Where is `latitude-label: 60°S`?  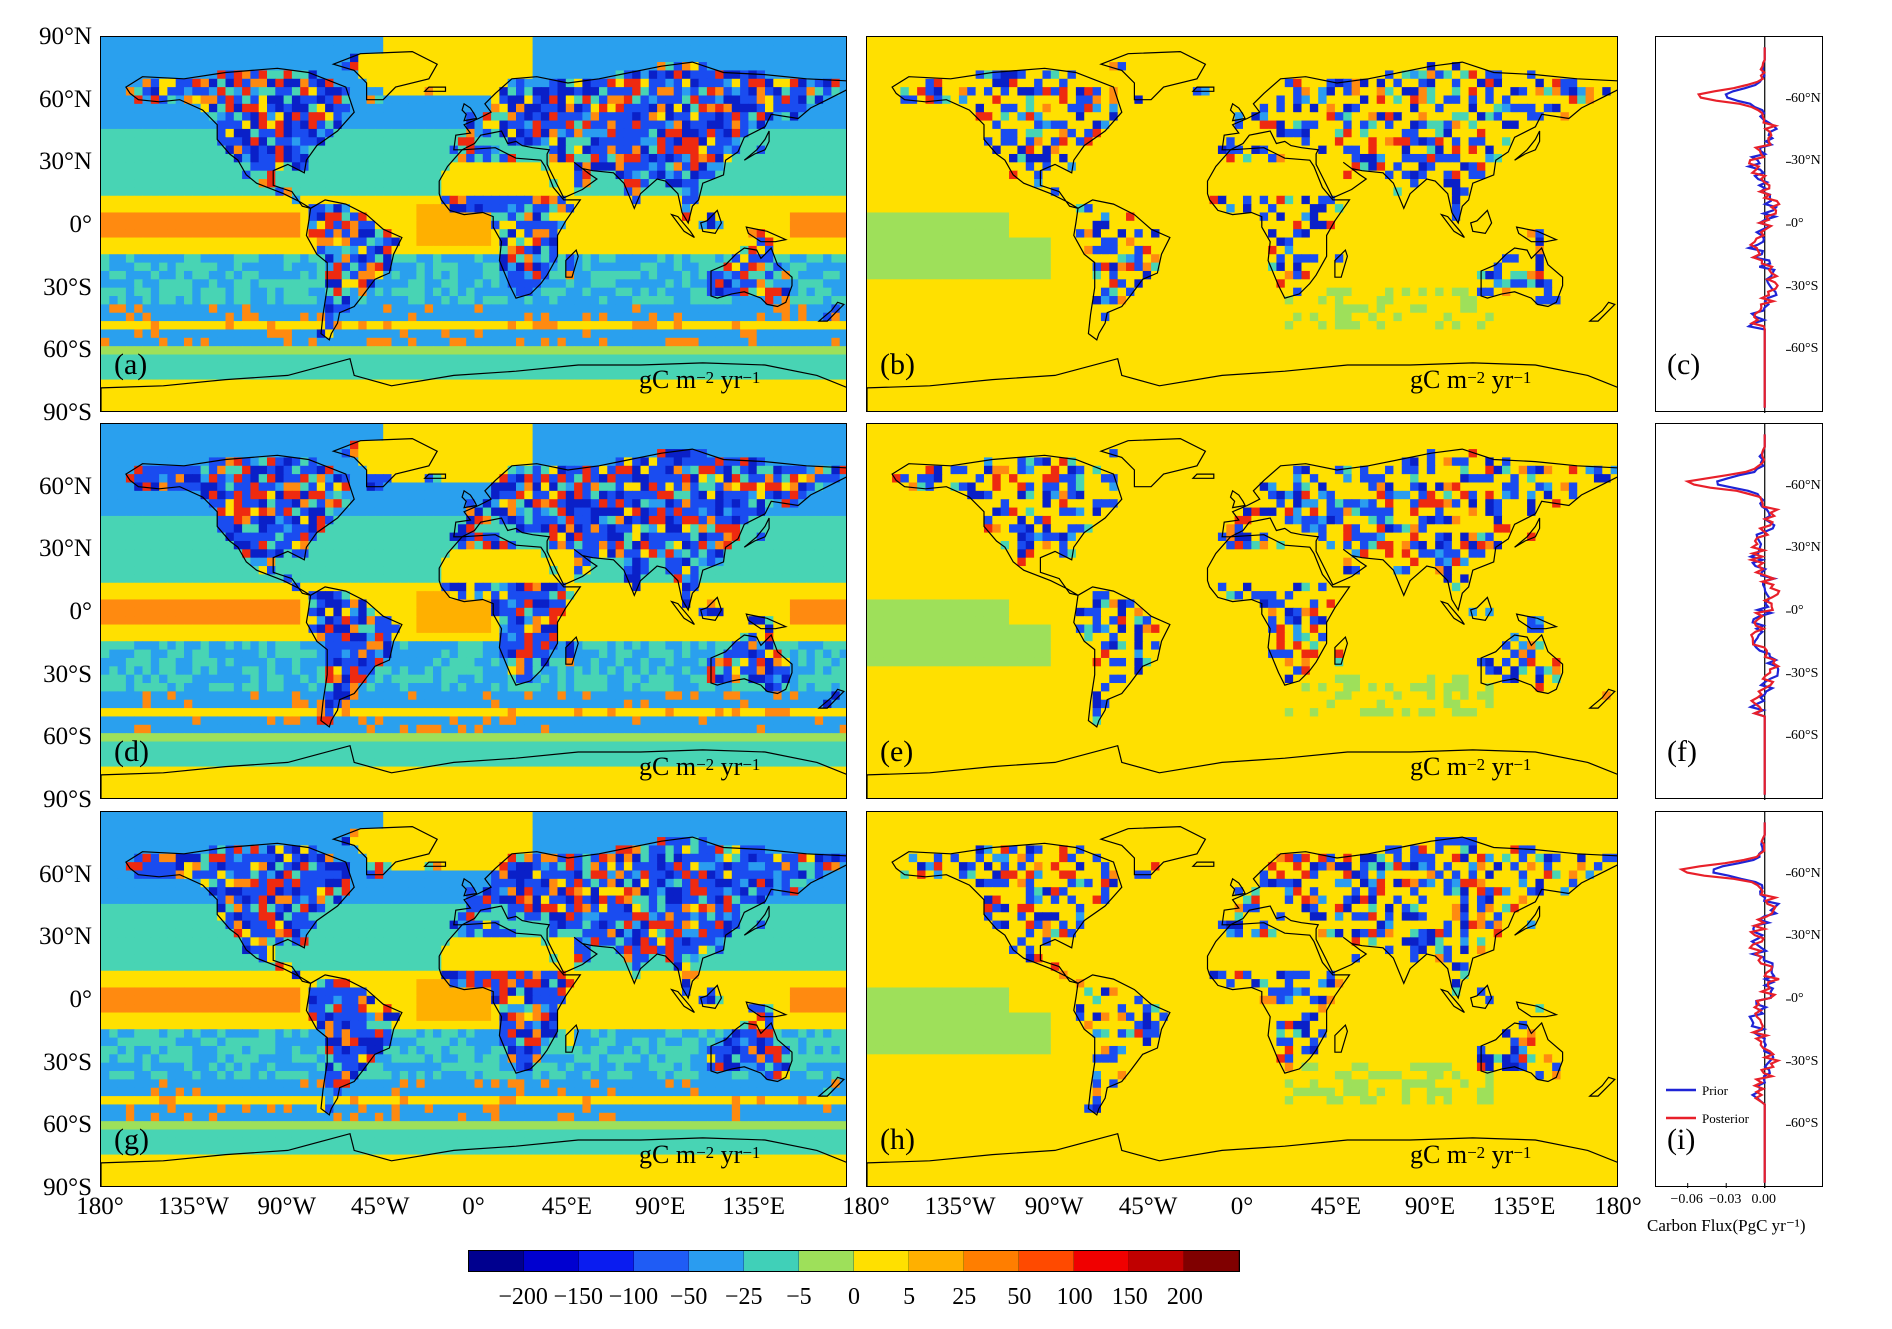 latitude-label: 60°S is located at coordinates (52, 349).